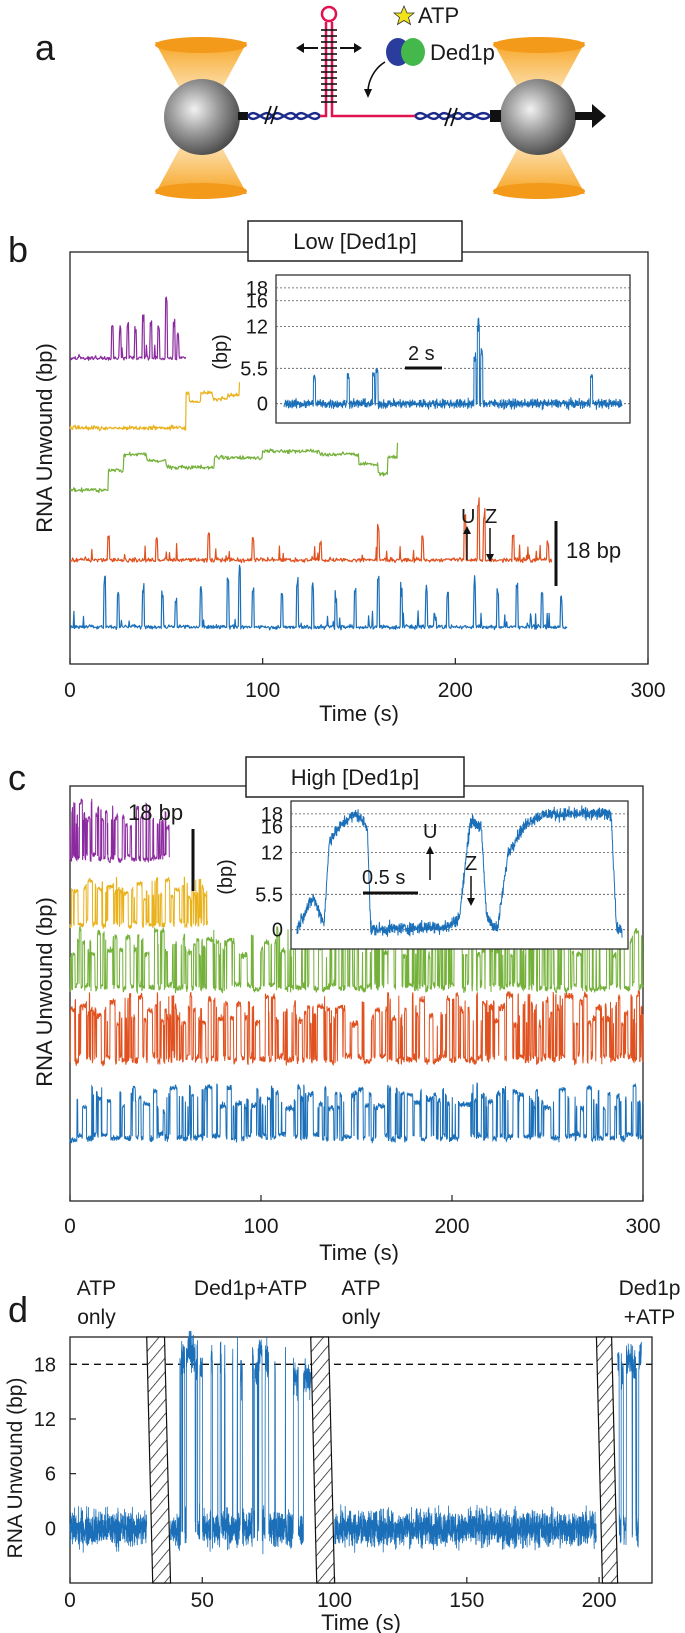  I want to click on panel-c-inset-ytick-label: 5.5, so click(269, 895).